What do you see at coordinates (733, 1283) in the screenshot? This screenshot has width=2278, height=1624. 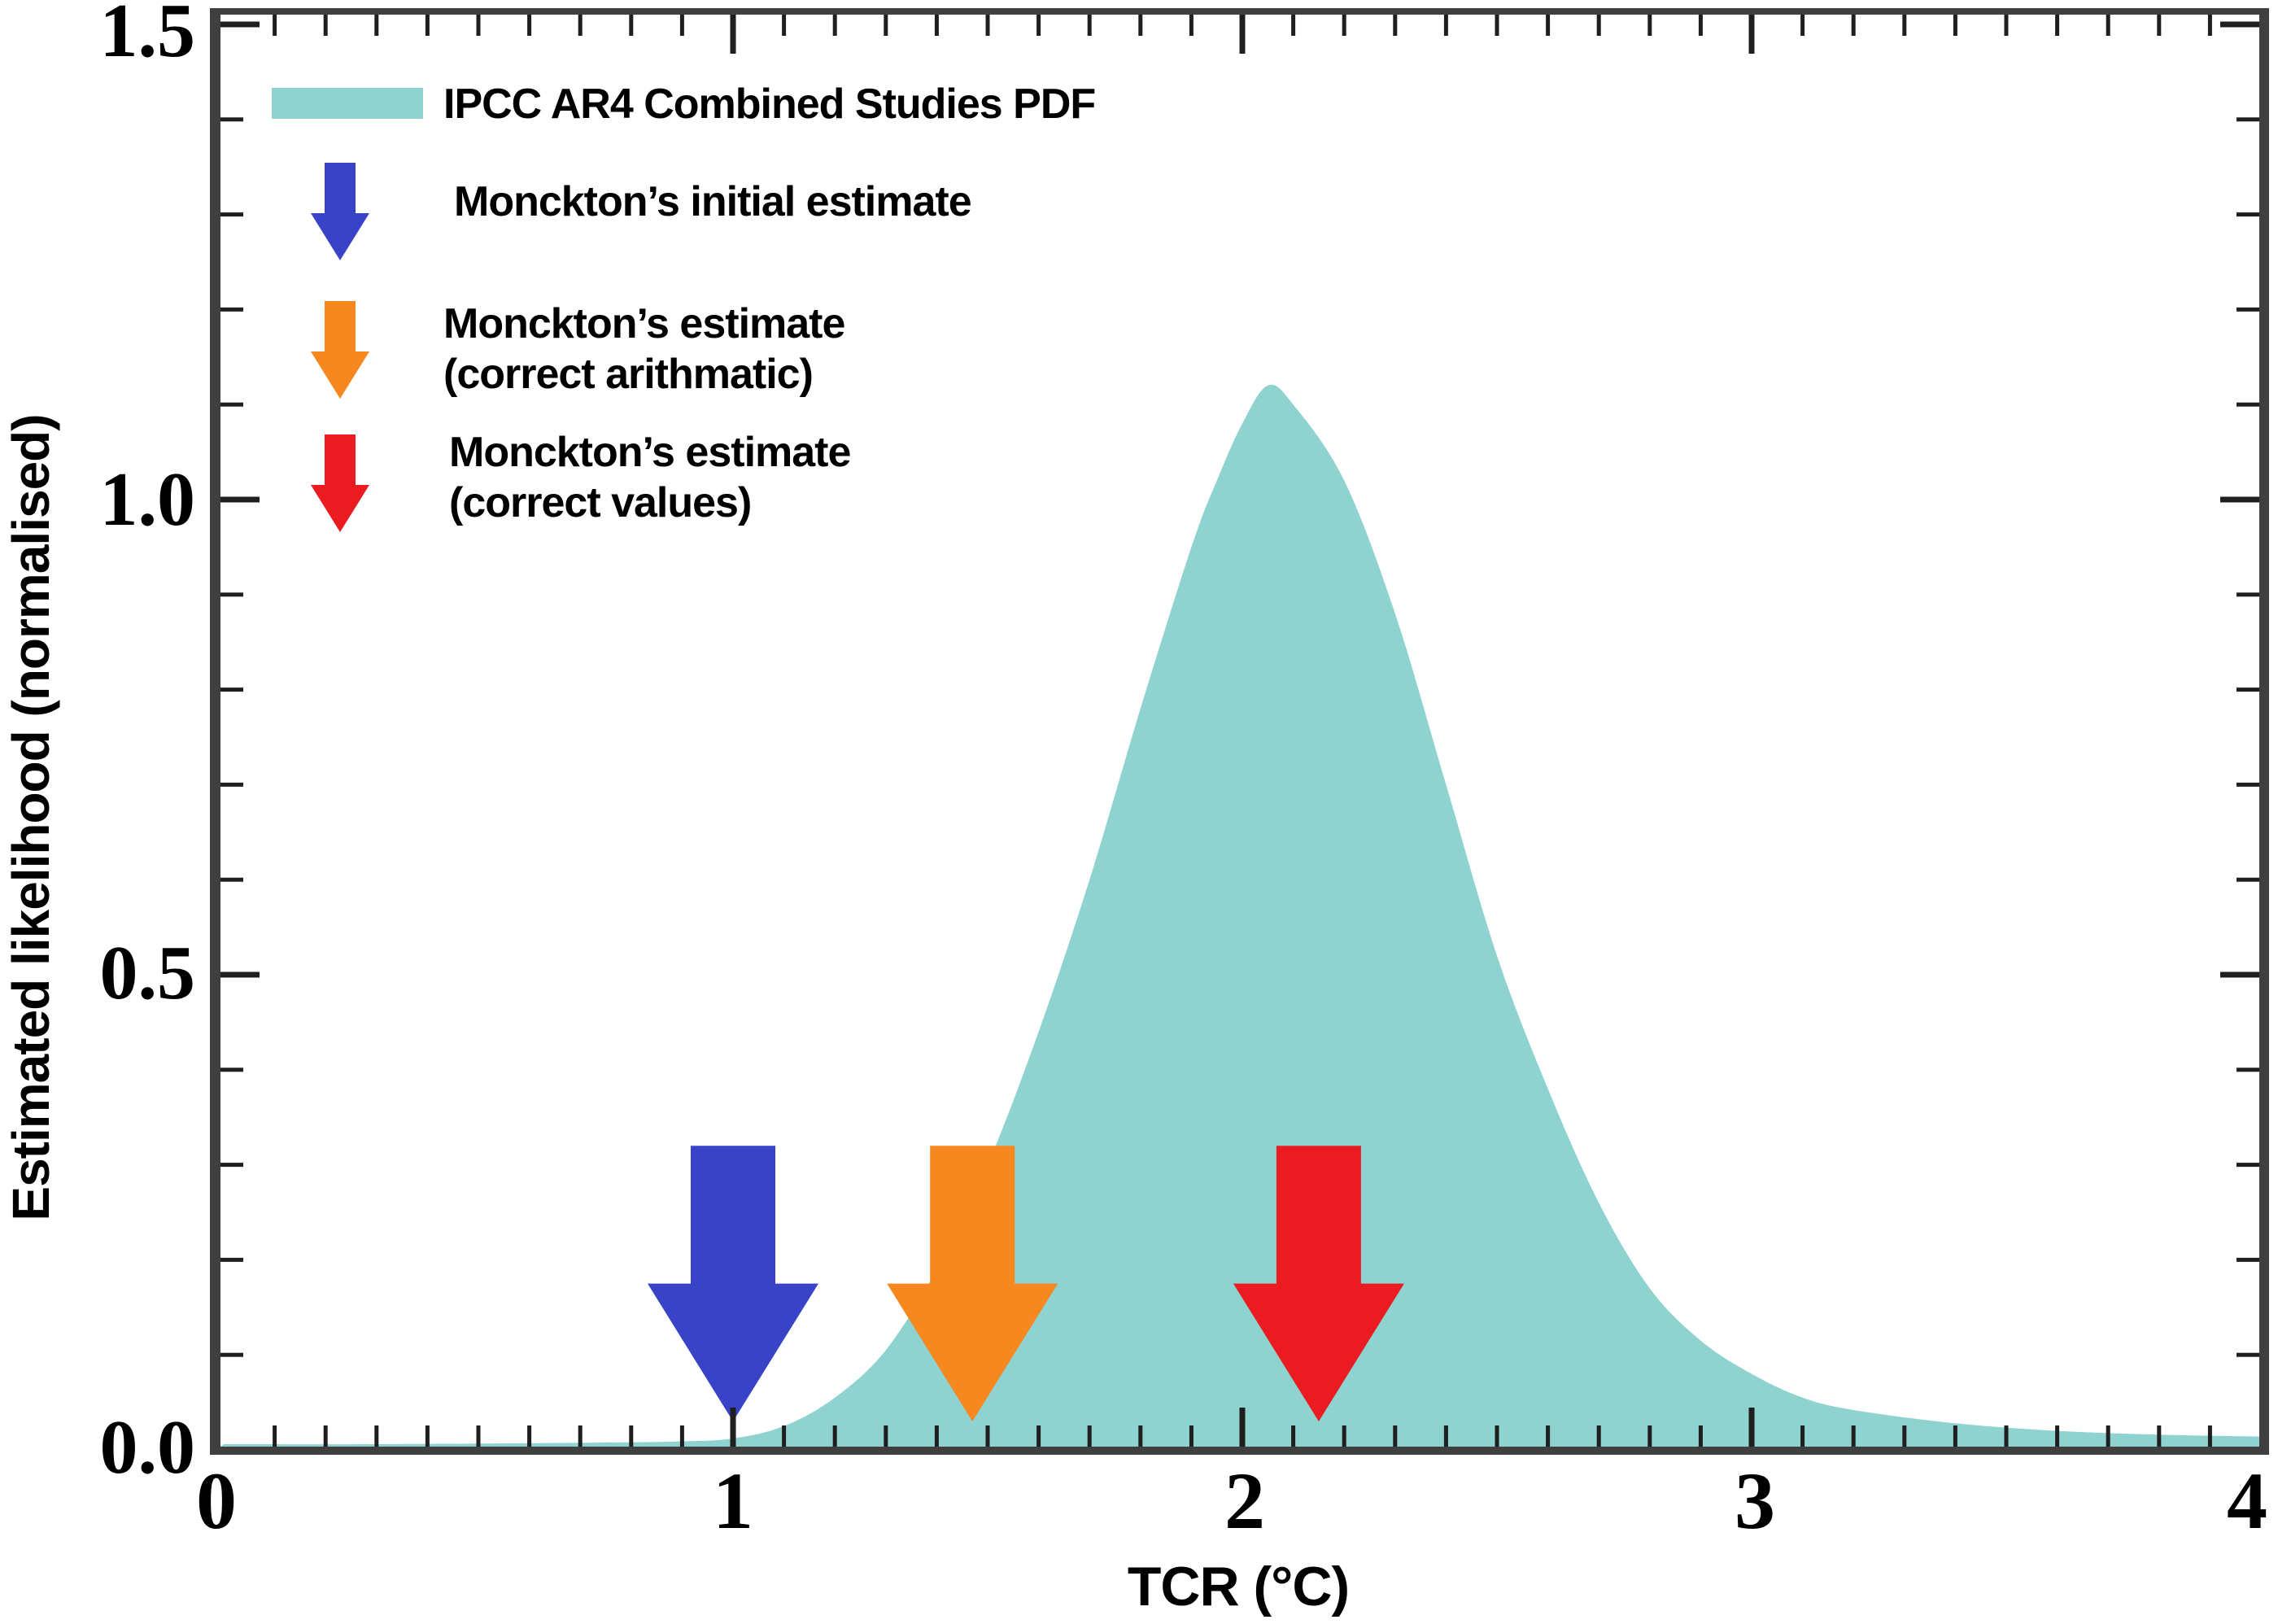 I see `initial-estimate-arrow` at bounding box center [733, 1283].